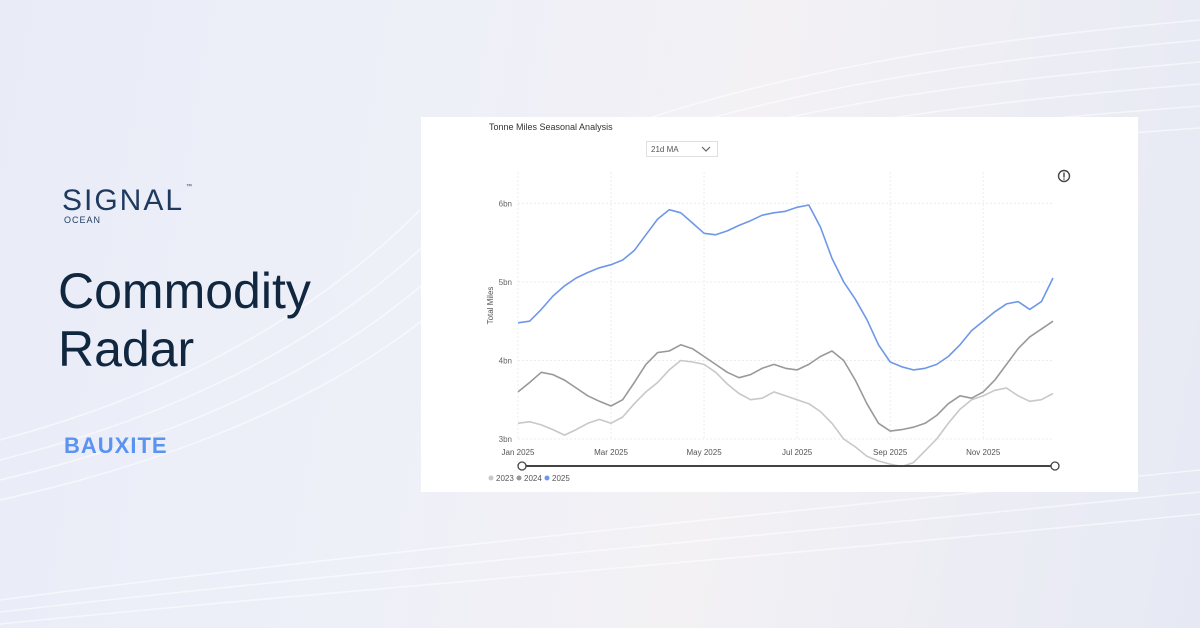  Describe the element at coordinates (705, 452) in the screenshot. I see `x-tick-label: May 2025` at that location.